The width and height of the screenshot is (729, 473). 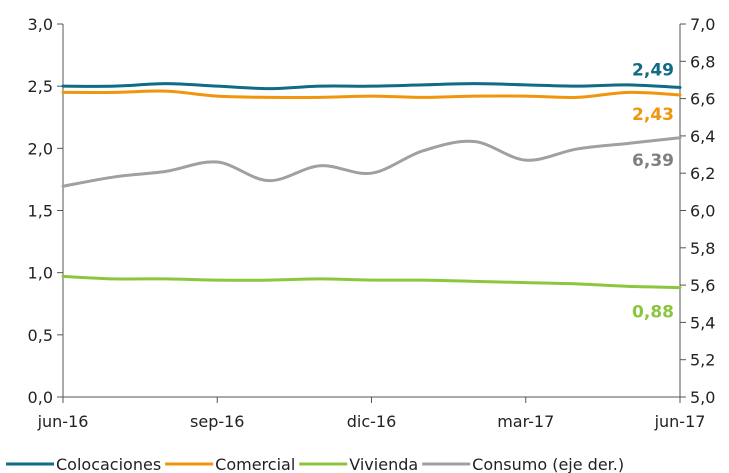 I want to click on right-tick-label: 6,6, so click(x=702, y=99).